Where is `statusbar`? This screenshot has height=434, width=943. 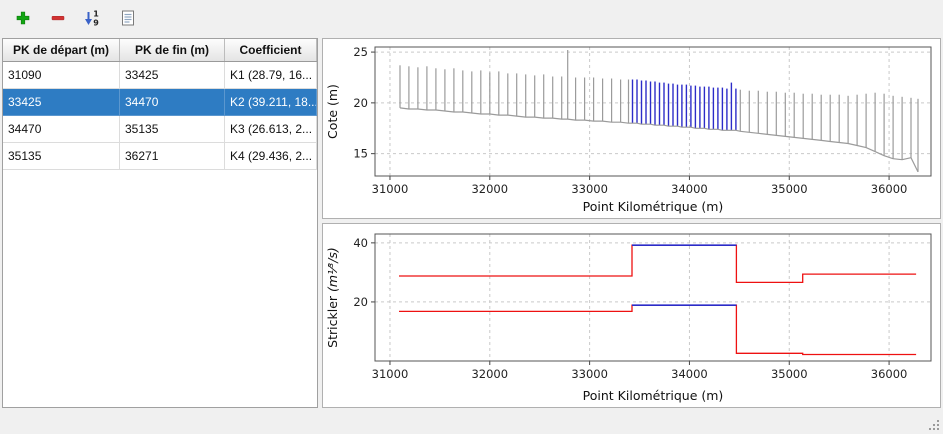
statusbar is located at coordinates (471, 426).